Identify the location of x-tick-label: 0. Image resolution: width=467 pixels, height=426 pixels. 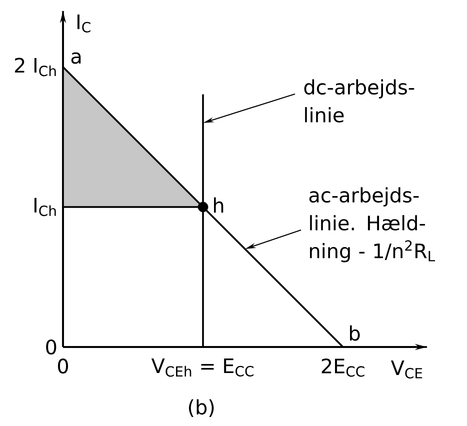
(63, 366).